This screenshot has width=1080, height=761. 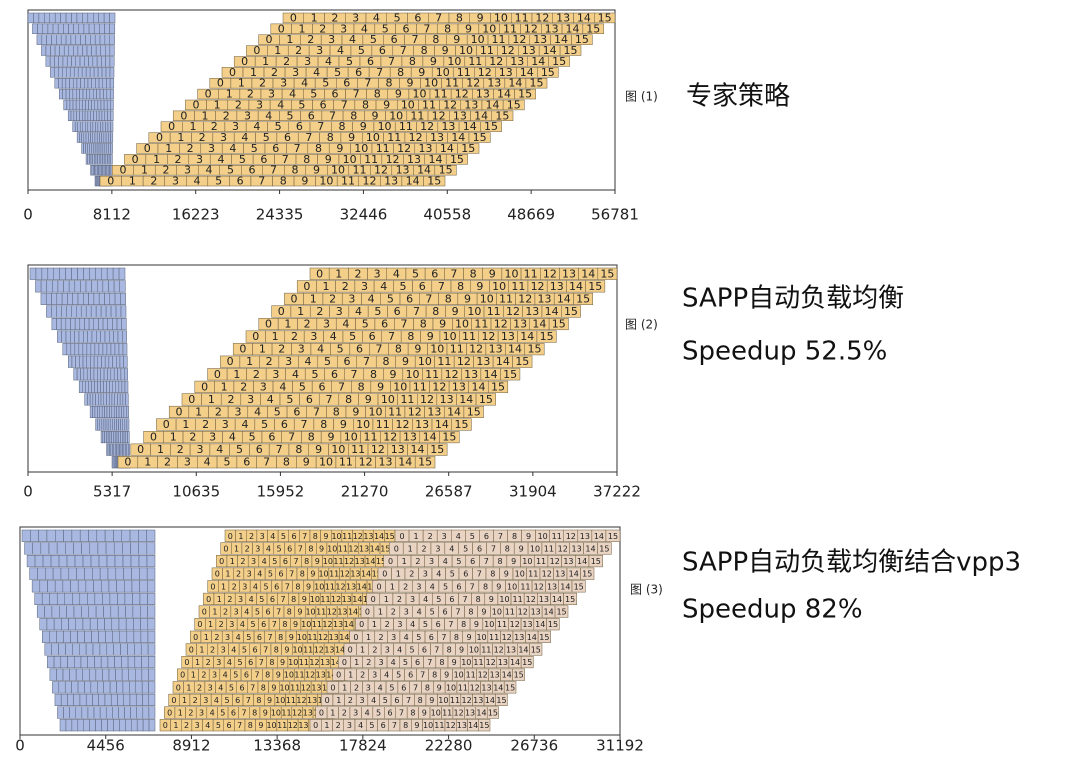 What do you see at coordinates (379, 72) in the screenshot?
I see `block-label: 7` at bounding box center [379, 72].